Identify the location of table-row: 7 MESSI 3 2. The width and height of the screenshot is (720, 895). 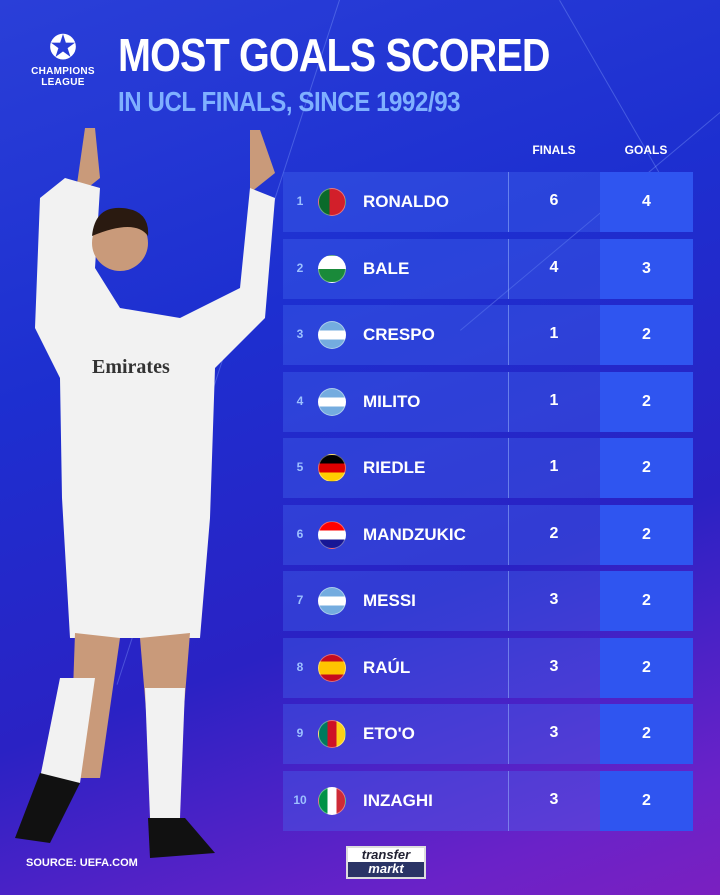
(488, 601).